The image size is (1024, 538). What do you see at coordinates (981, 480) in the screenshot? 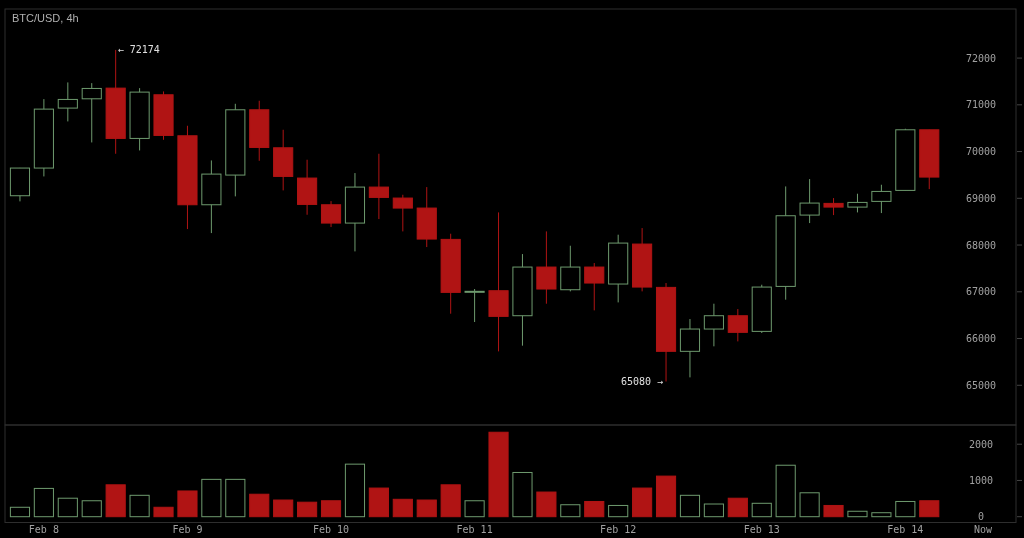
I see `y-tick-label: 1000` at bounding box center [981, 480].